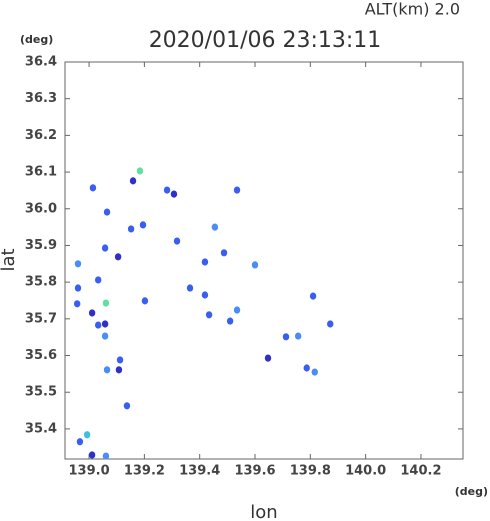 Image resolution: width=490 pixels, height=521 pixels. I want to click on x-tick-label: 139.4, so click(199, 471).